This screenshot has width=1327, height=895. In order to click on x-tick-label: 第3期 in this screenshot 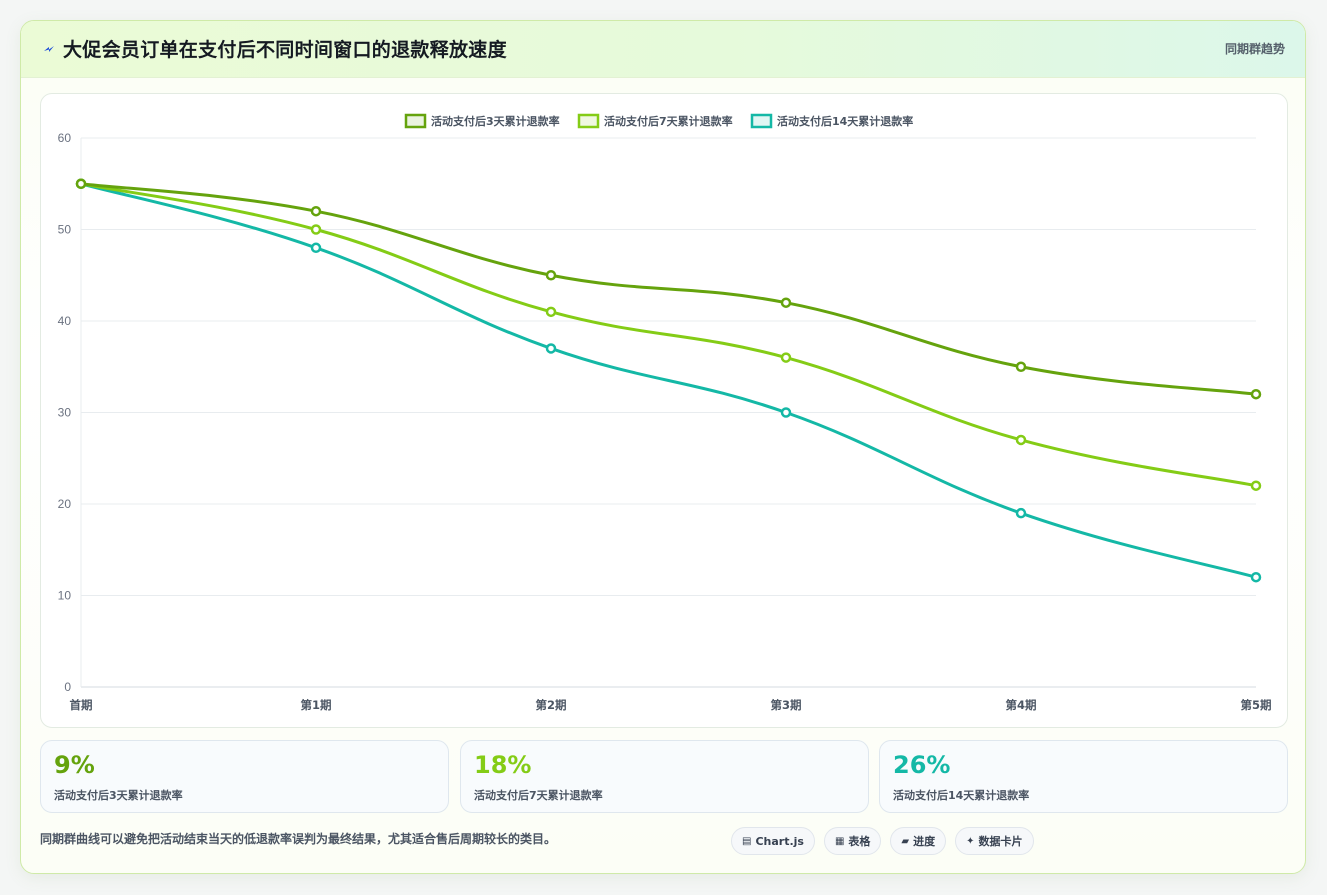, I will do `click(785, 705)`.